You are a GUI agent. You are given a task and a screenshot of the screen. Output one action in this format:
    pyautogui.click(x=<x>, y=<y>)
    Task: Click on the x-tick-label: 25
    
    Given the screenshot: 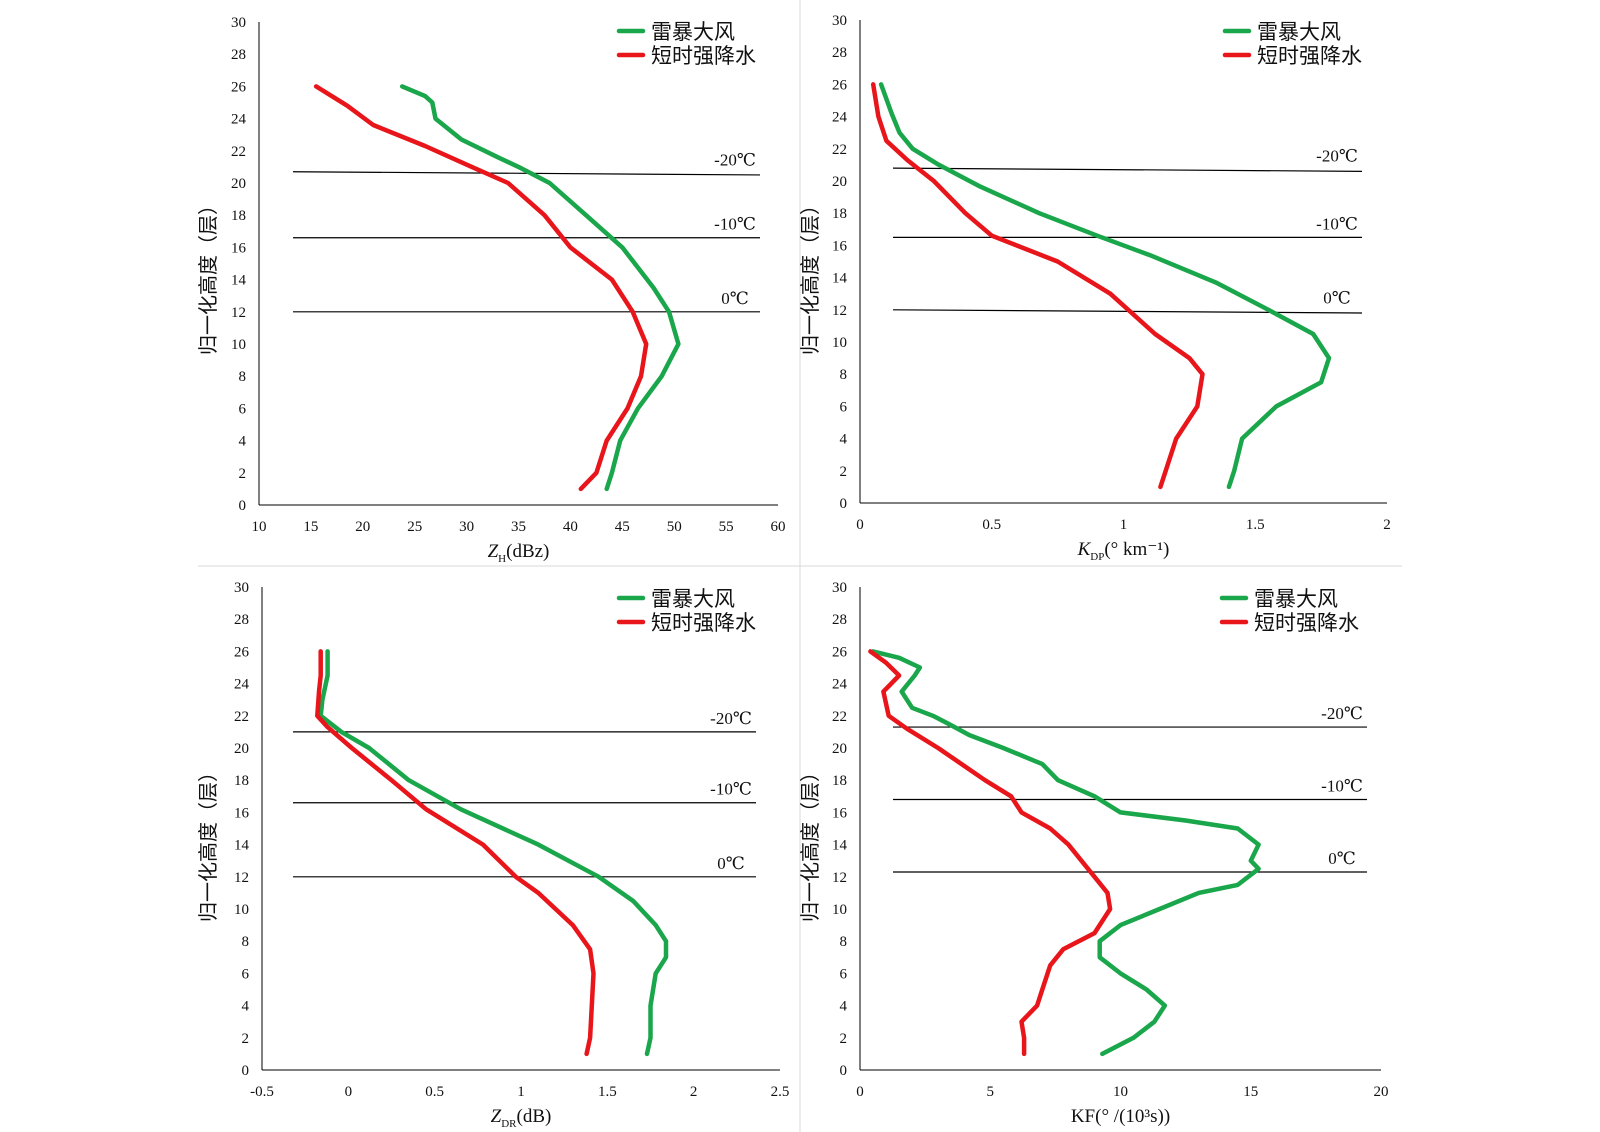 What is the action you would take?
    pyautogui.click(x=414, y=527)
    